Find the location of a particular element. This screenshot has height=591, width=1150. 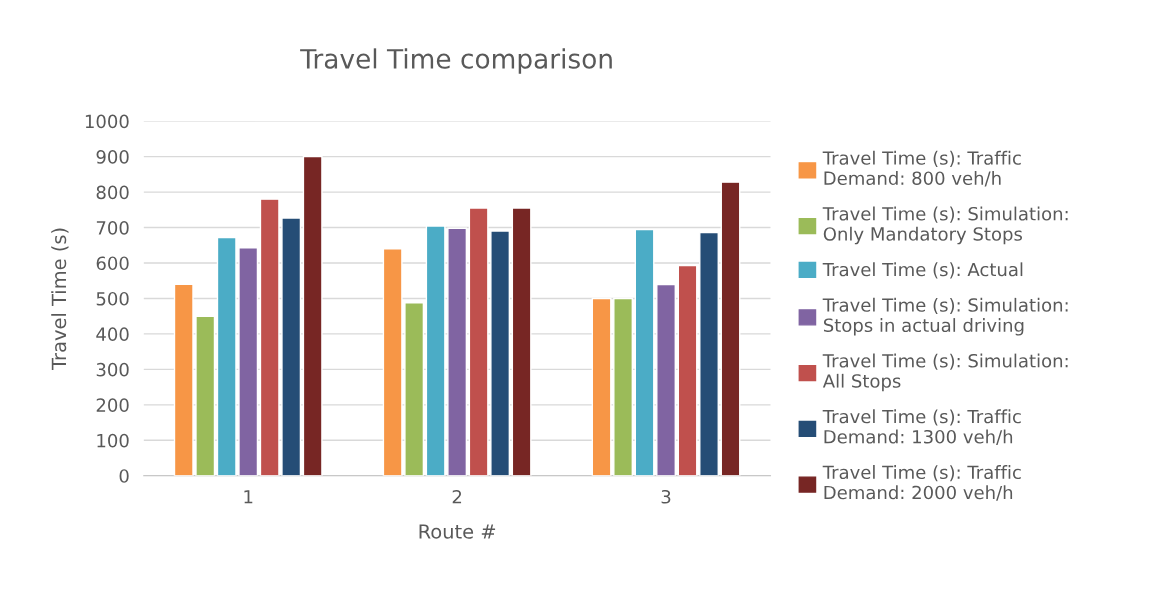

legend-label: Travel Time (s): Traffic Demand: 2000 veh/h is located at coordinates (921, 483).